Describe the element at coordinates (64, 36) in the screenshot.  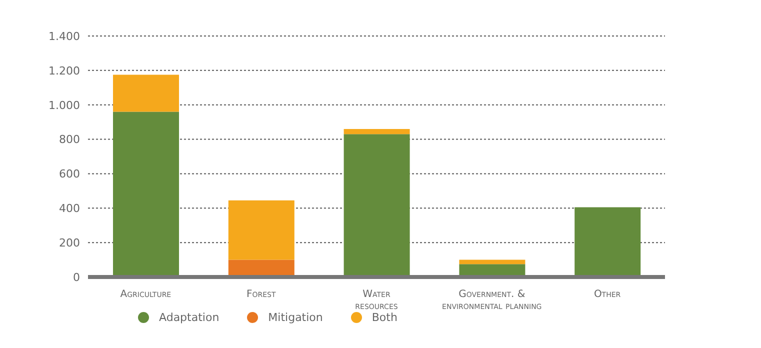
I see `y-tick-label: 1.400` at that location.